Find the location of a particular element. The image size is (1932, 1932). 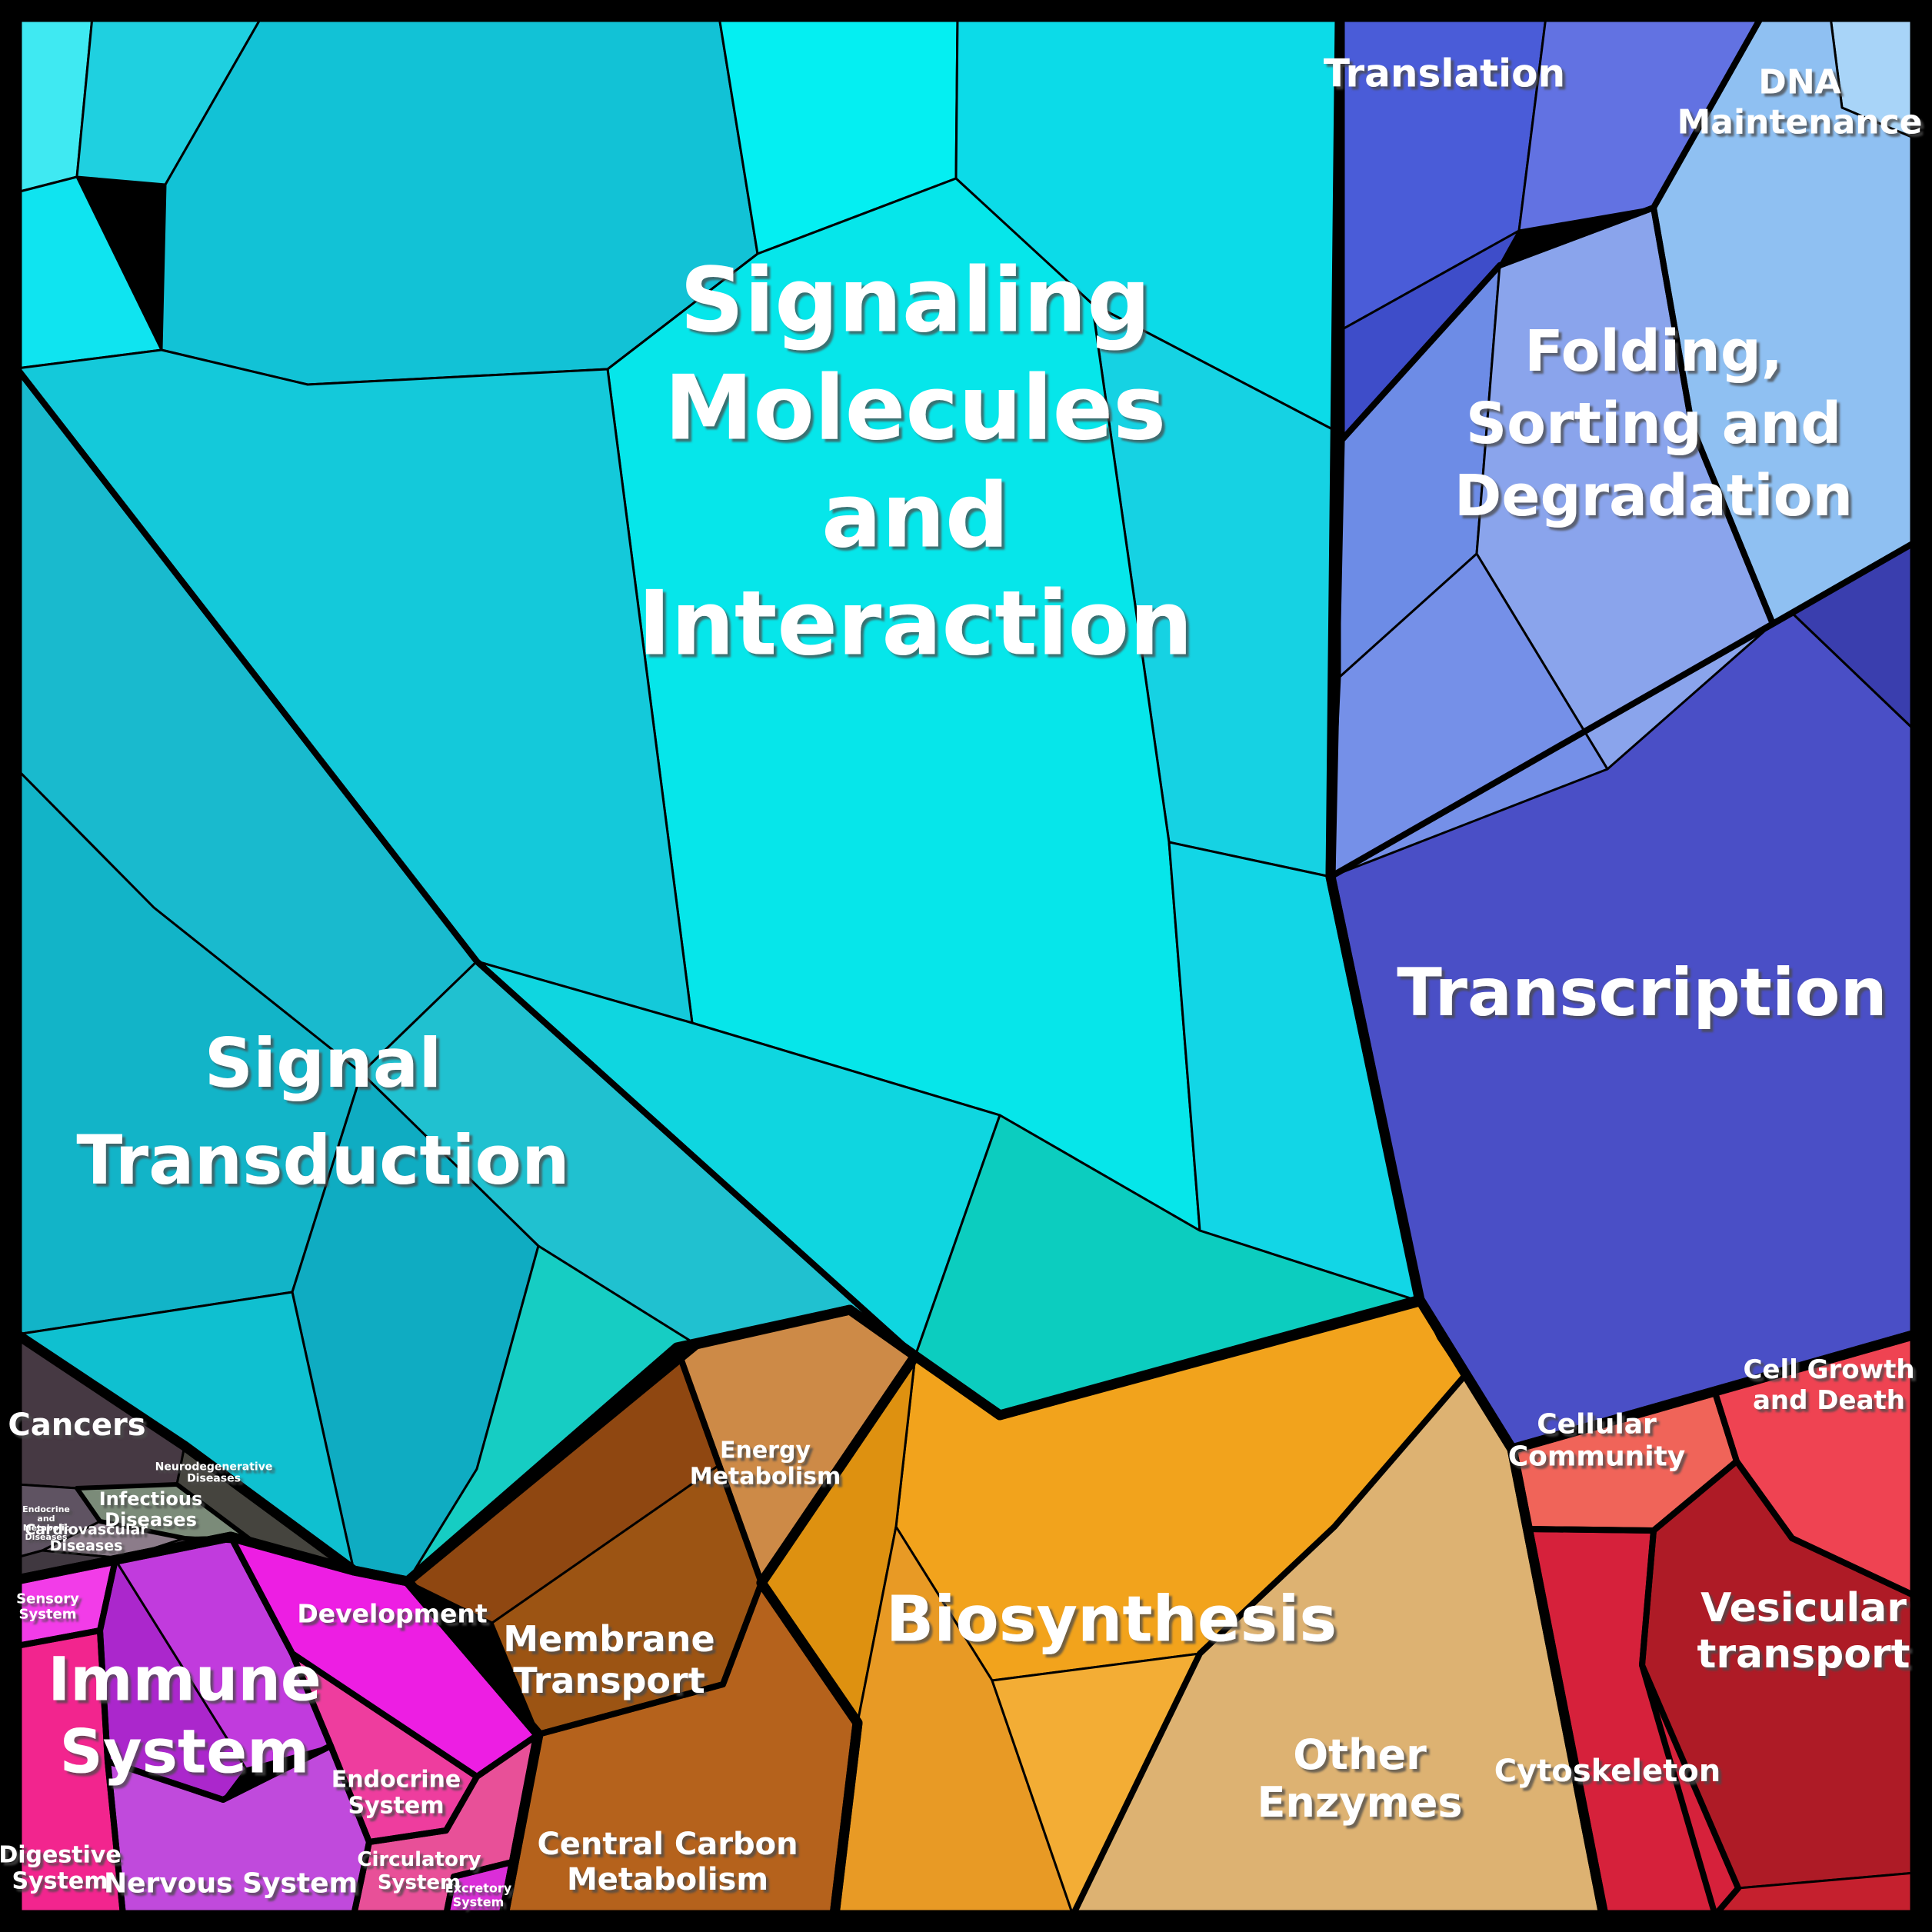

label-translation: Translation is located at coordinates (1444, 74).